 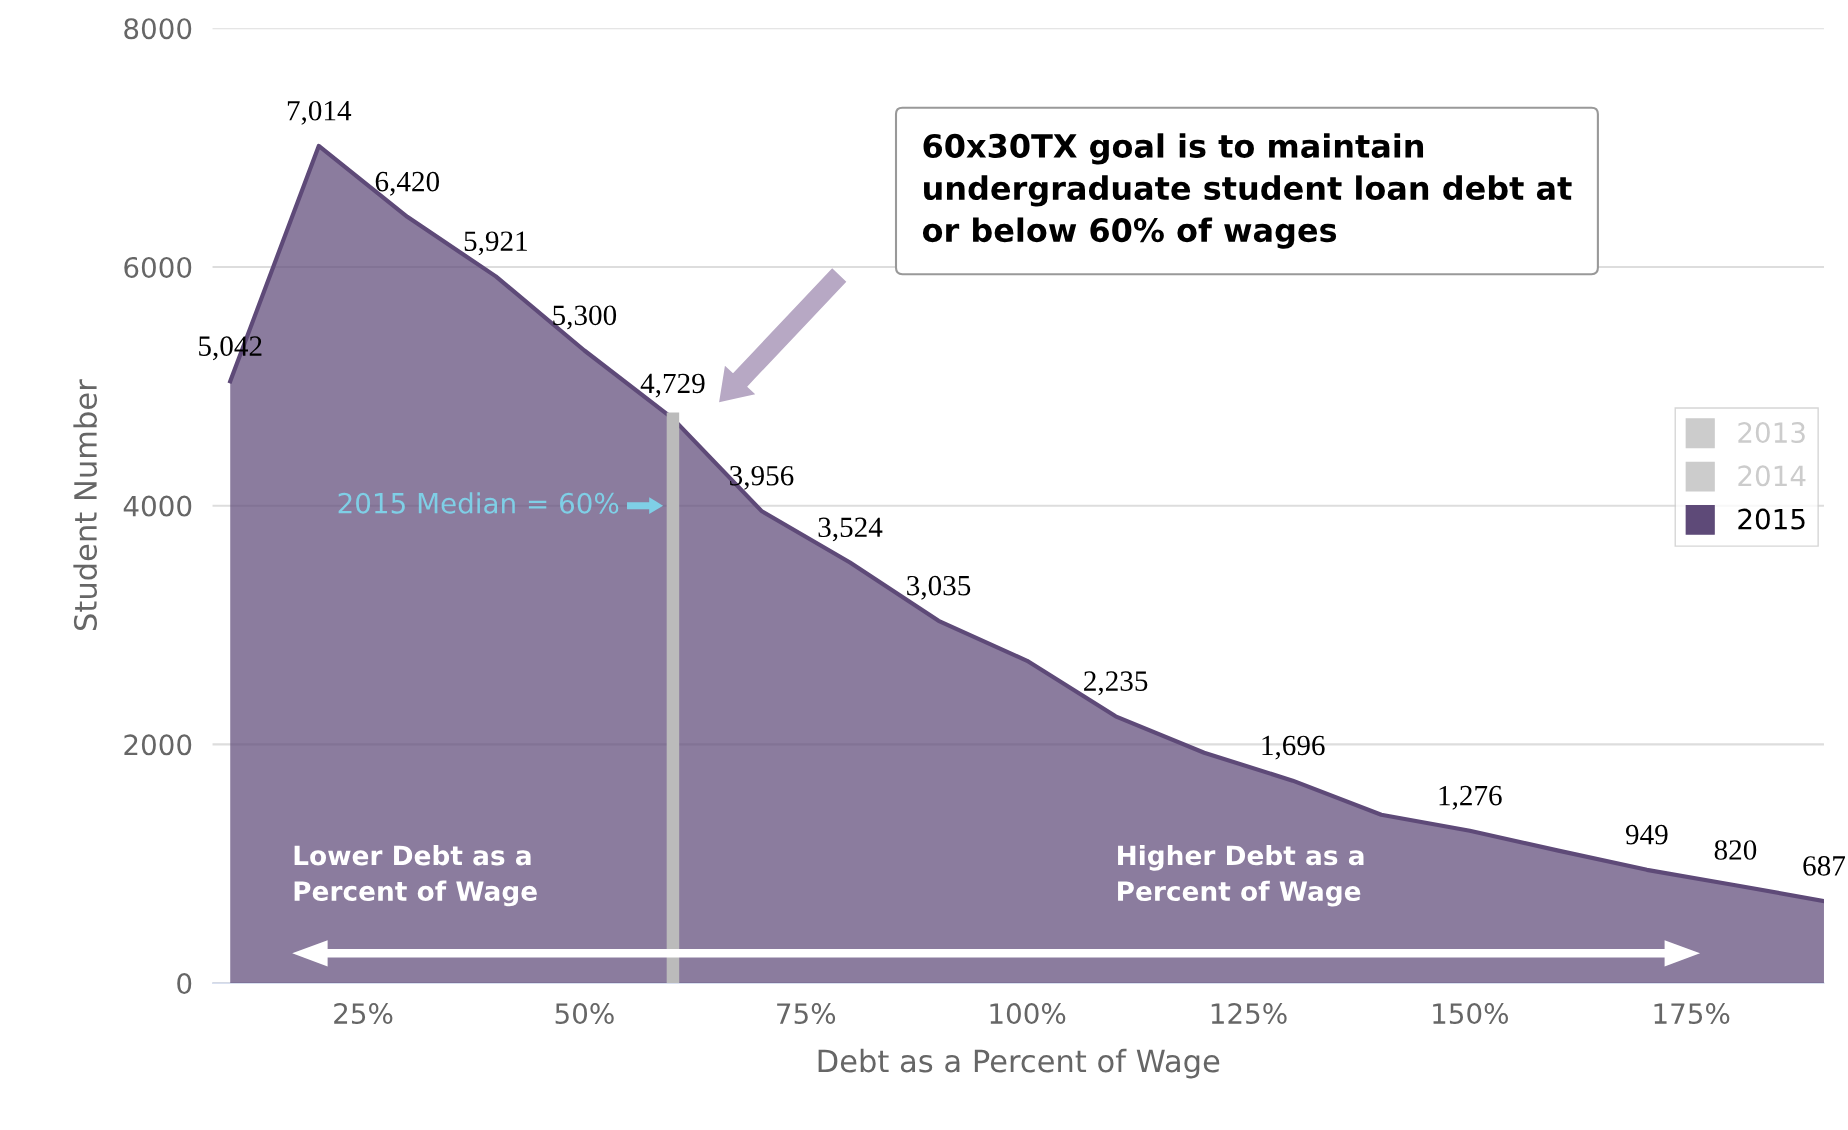 I want to click on x-tick-label: 150%, so click(x=1470, y=1014).